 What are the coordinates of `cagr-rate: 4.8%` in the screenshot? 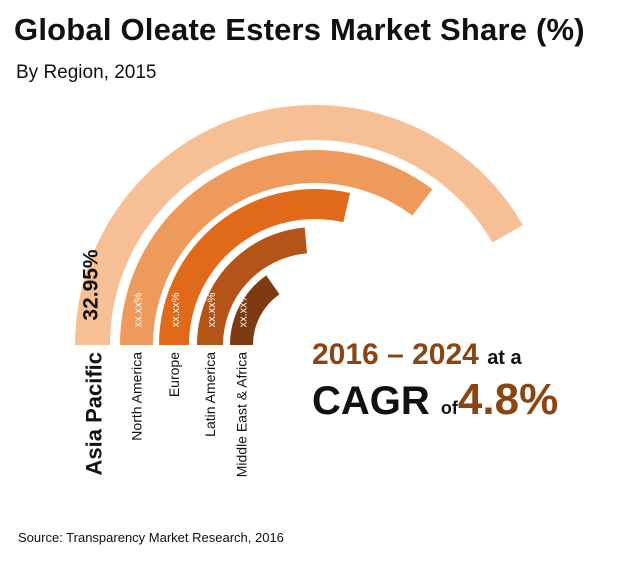 It's located at (508, 399).